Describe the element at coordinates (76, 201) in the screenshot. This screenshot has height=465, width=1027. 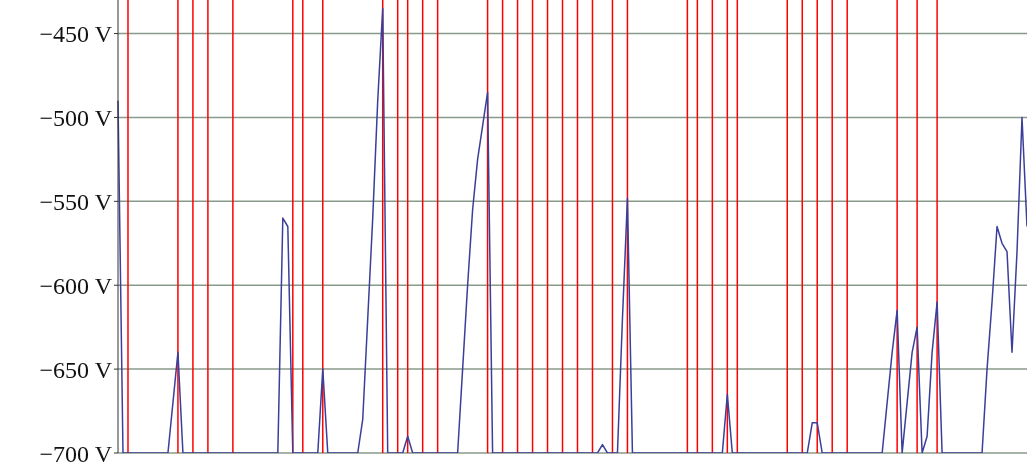
I see `y-tick-label: −550 V` at that location.